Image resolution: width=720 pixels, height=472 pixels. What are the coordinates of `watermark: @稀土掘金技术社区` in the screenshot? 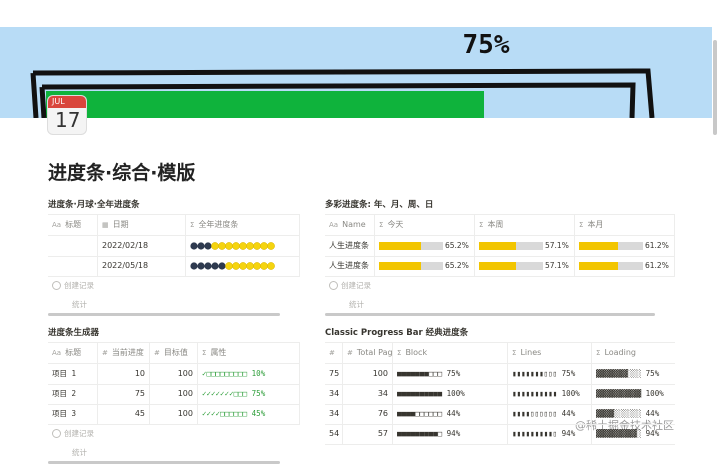 It's located at (624, 425).